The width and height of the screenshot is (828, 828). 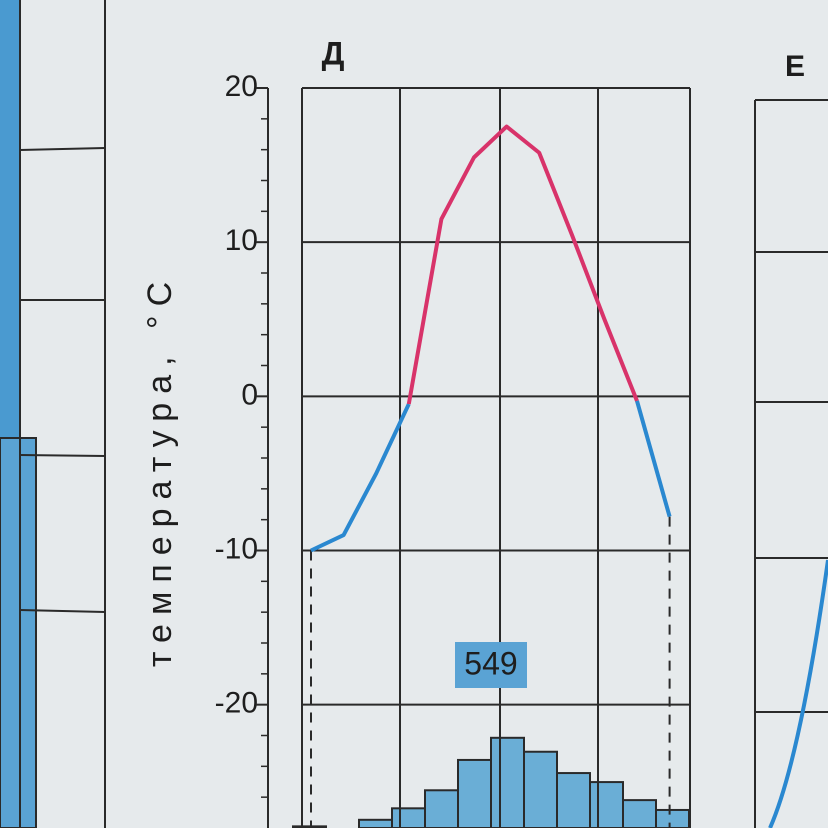 What do you see at coordinates (236, 703) in the screenshot?
I see `y-tick-label: -20` at bounding box center [236, 703].